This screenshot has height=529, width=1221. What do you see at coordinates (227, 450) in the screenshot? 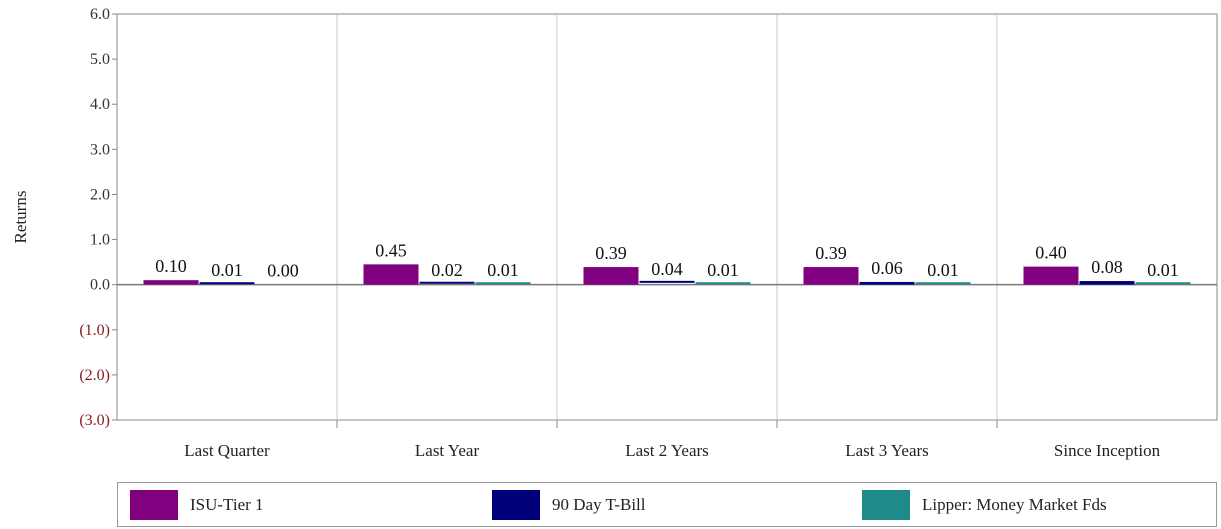
I see `x-category-label: Last Quarter` at bounding box center [227, 450].